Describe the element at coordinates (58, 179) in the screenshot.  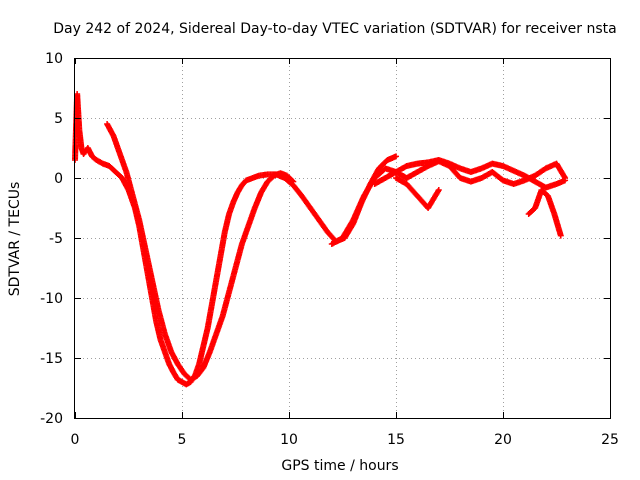
I see `y-tick-label: 0` at that location.